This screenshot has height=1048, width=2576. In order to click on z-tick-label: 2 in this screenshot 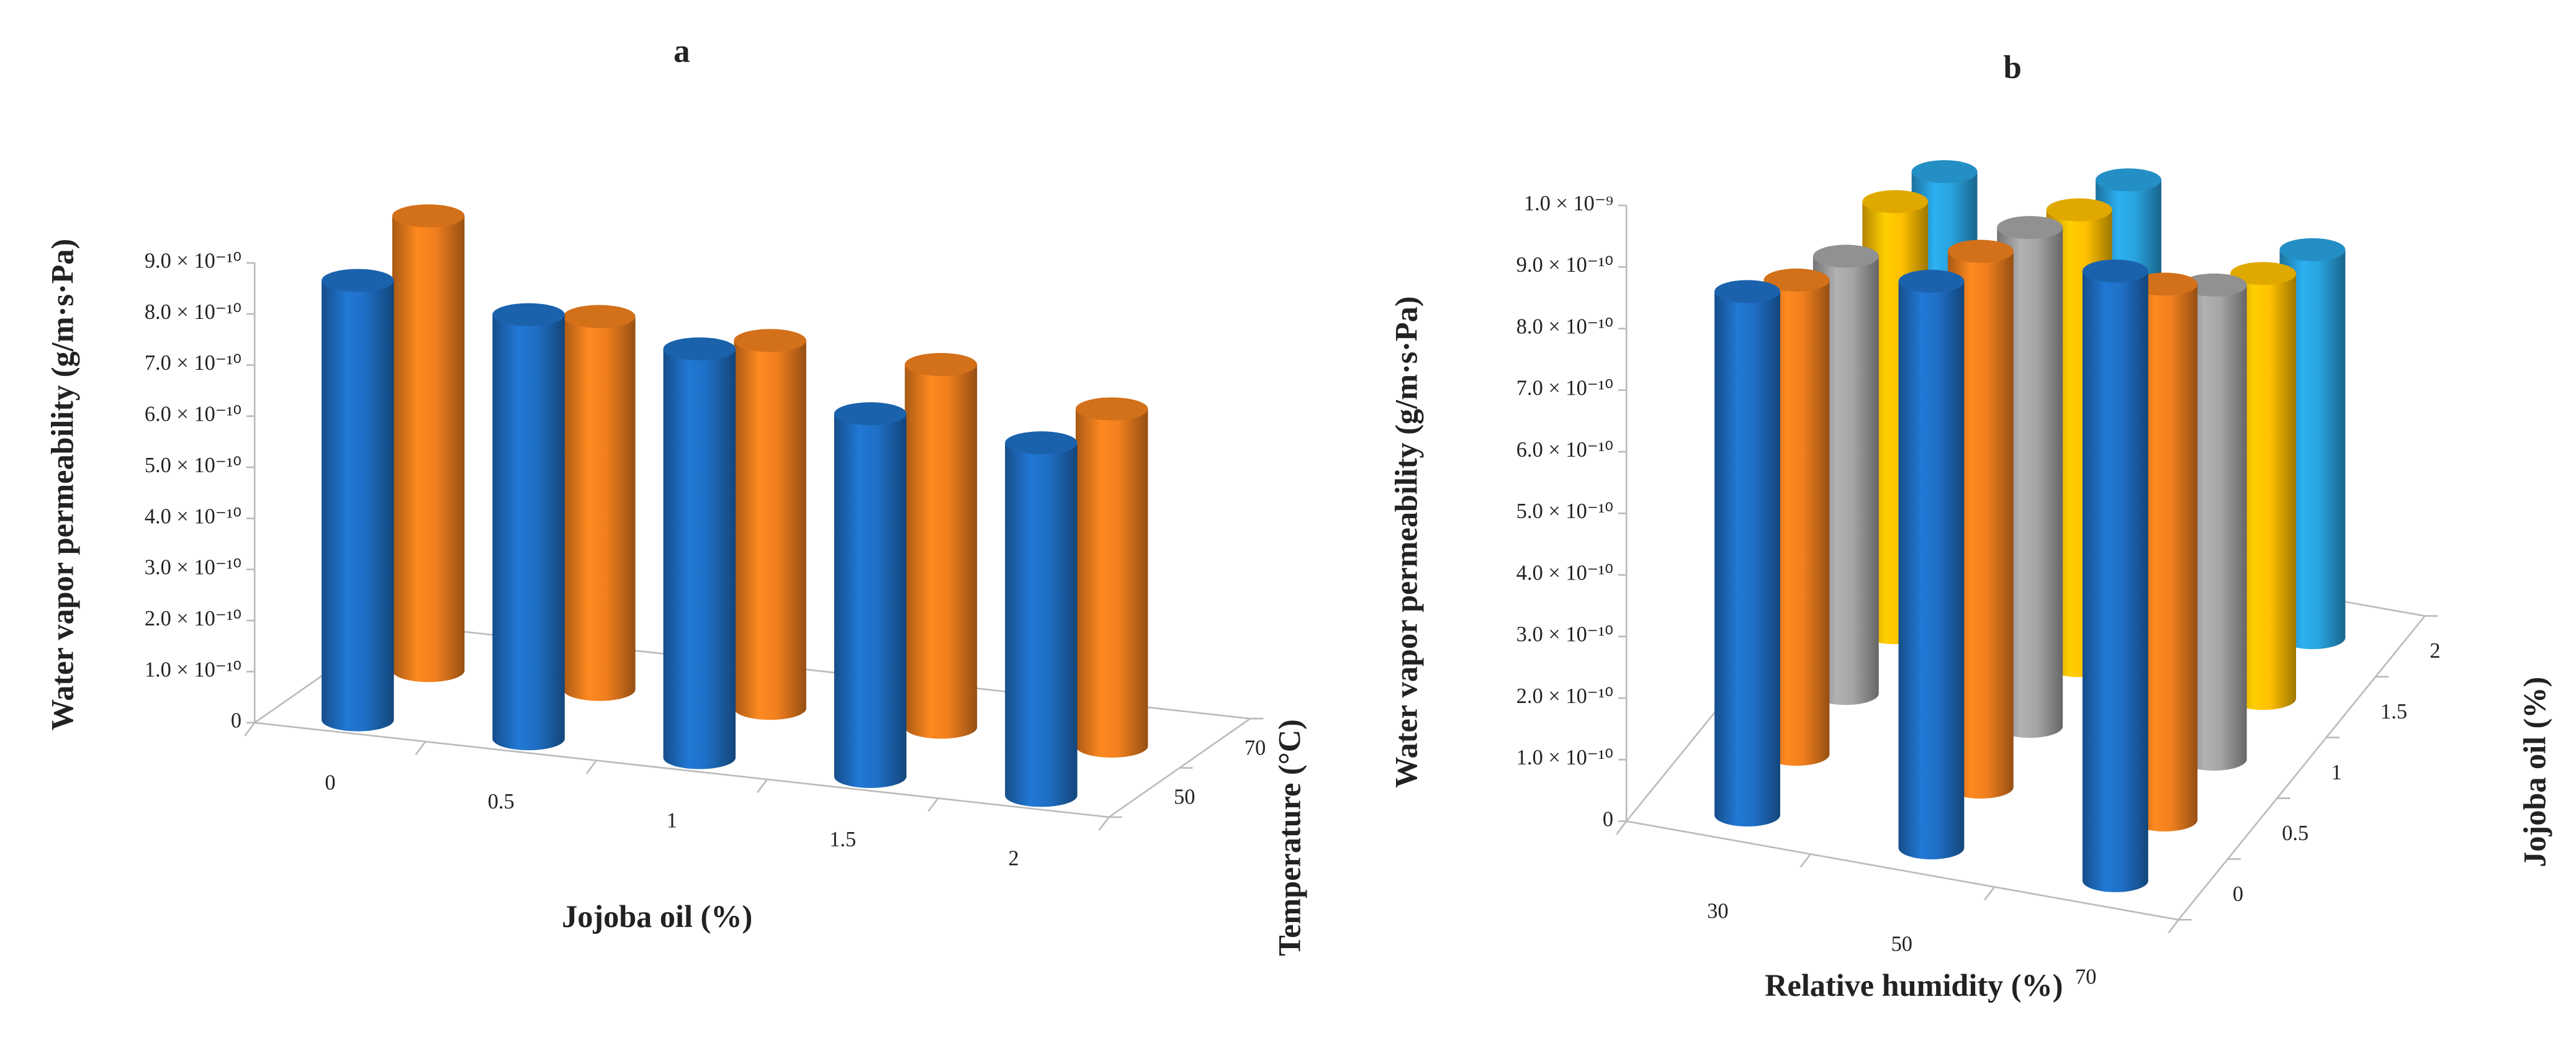, I will do `click(2435, 651)`.